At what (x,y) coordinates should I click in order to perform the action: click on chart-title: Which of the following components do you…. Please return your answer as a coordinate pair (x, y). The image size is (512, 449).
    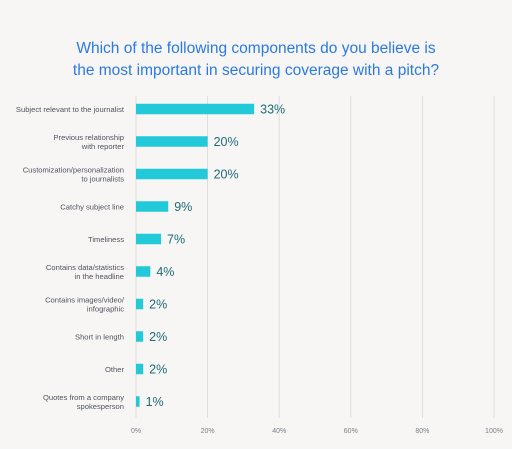
    Looking at the image, I should click on (256, 60).